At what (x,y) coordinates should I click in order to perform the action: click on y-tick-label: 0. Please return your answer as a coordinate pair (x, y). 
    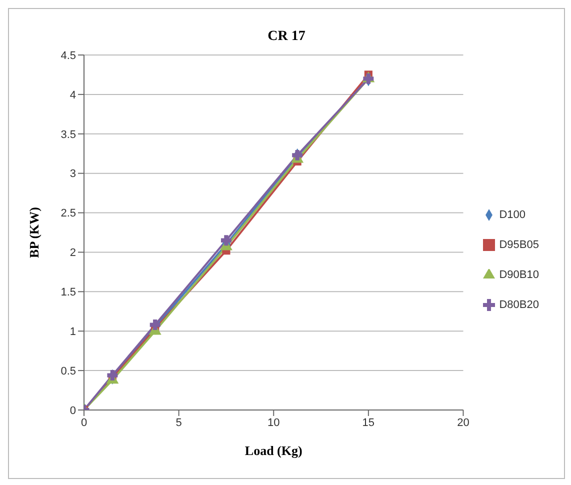
    Looking at the image, I should click on (73, 410).